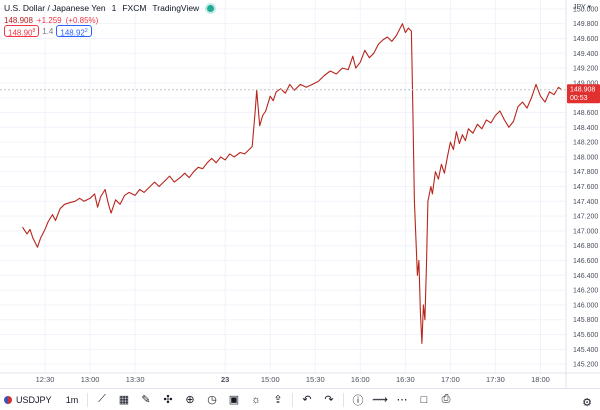  What do you see at coordinates (585, 350) in the screenshot?
I see `y-tick-label: 145.400` at bounding box center [585, 350].